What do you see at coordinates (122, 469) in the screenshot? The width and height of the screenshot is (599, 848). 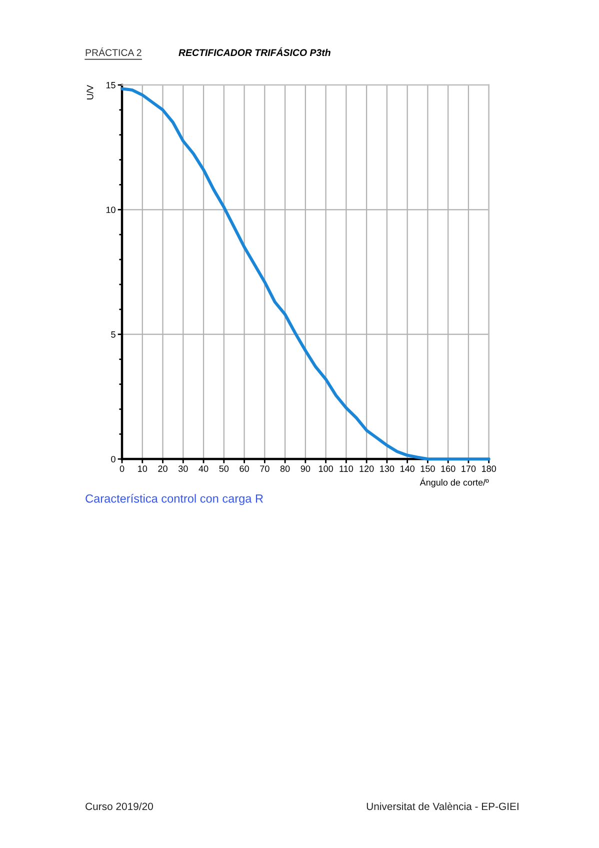 I see `x-tick-label: 0` at bounding box center [122, 469].